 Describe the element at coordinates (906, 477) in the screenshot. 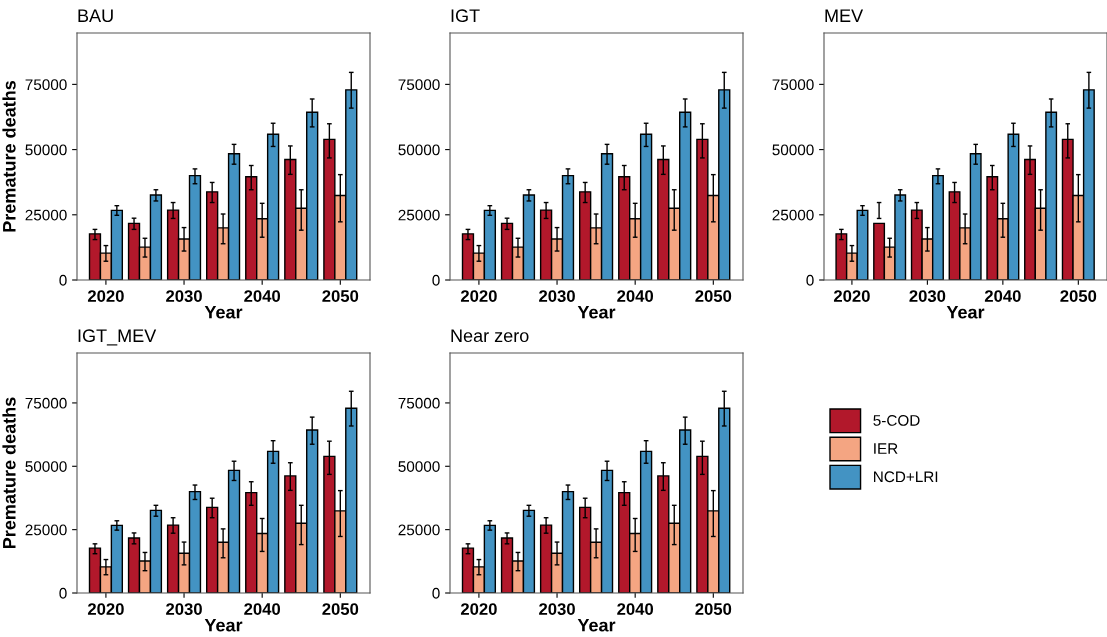

I see `legend-label: NCD+LRI` at that location.